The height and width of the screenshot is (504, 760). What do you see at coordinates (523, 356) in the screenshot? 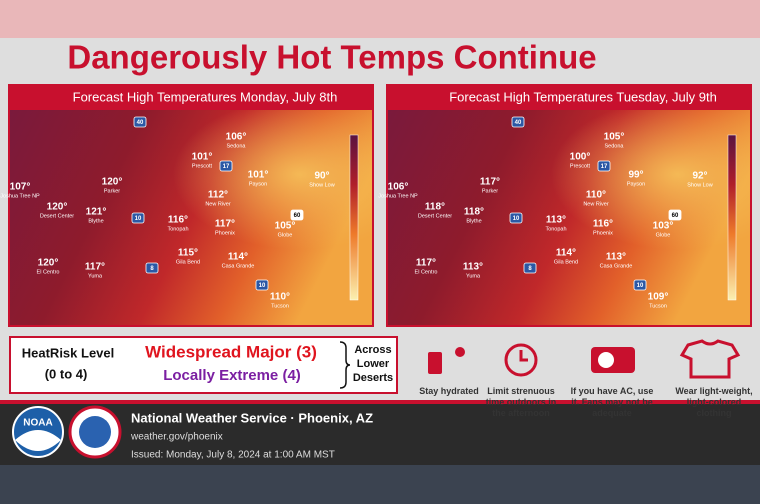
I see `icon-clock-hands` at bounding box center [523, 356].